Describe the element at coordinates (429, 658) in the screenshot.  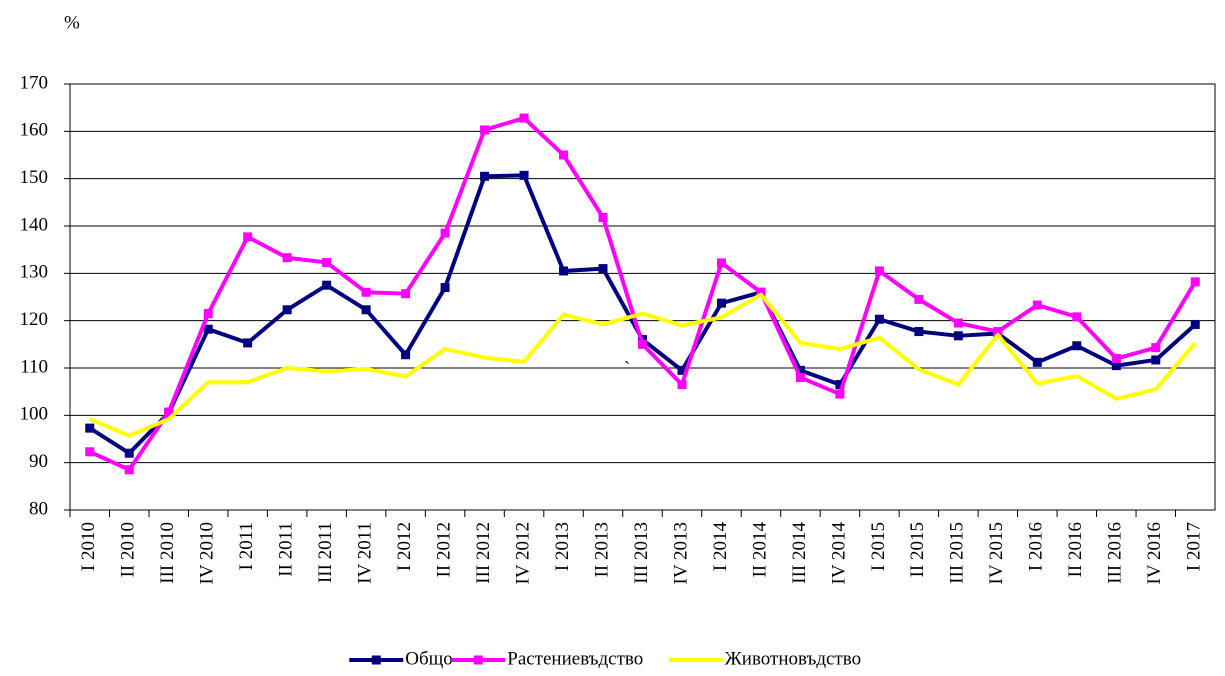
I see `legend-label: Общо` at that location.